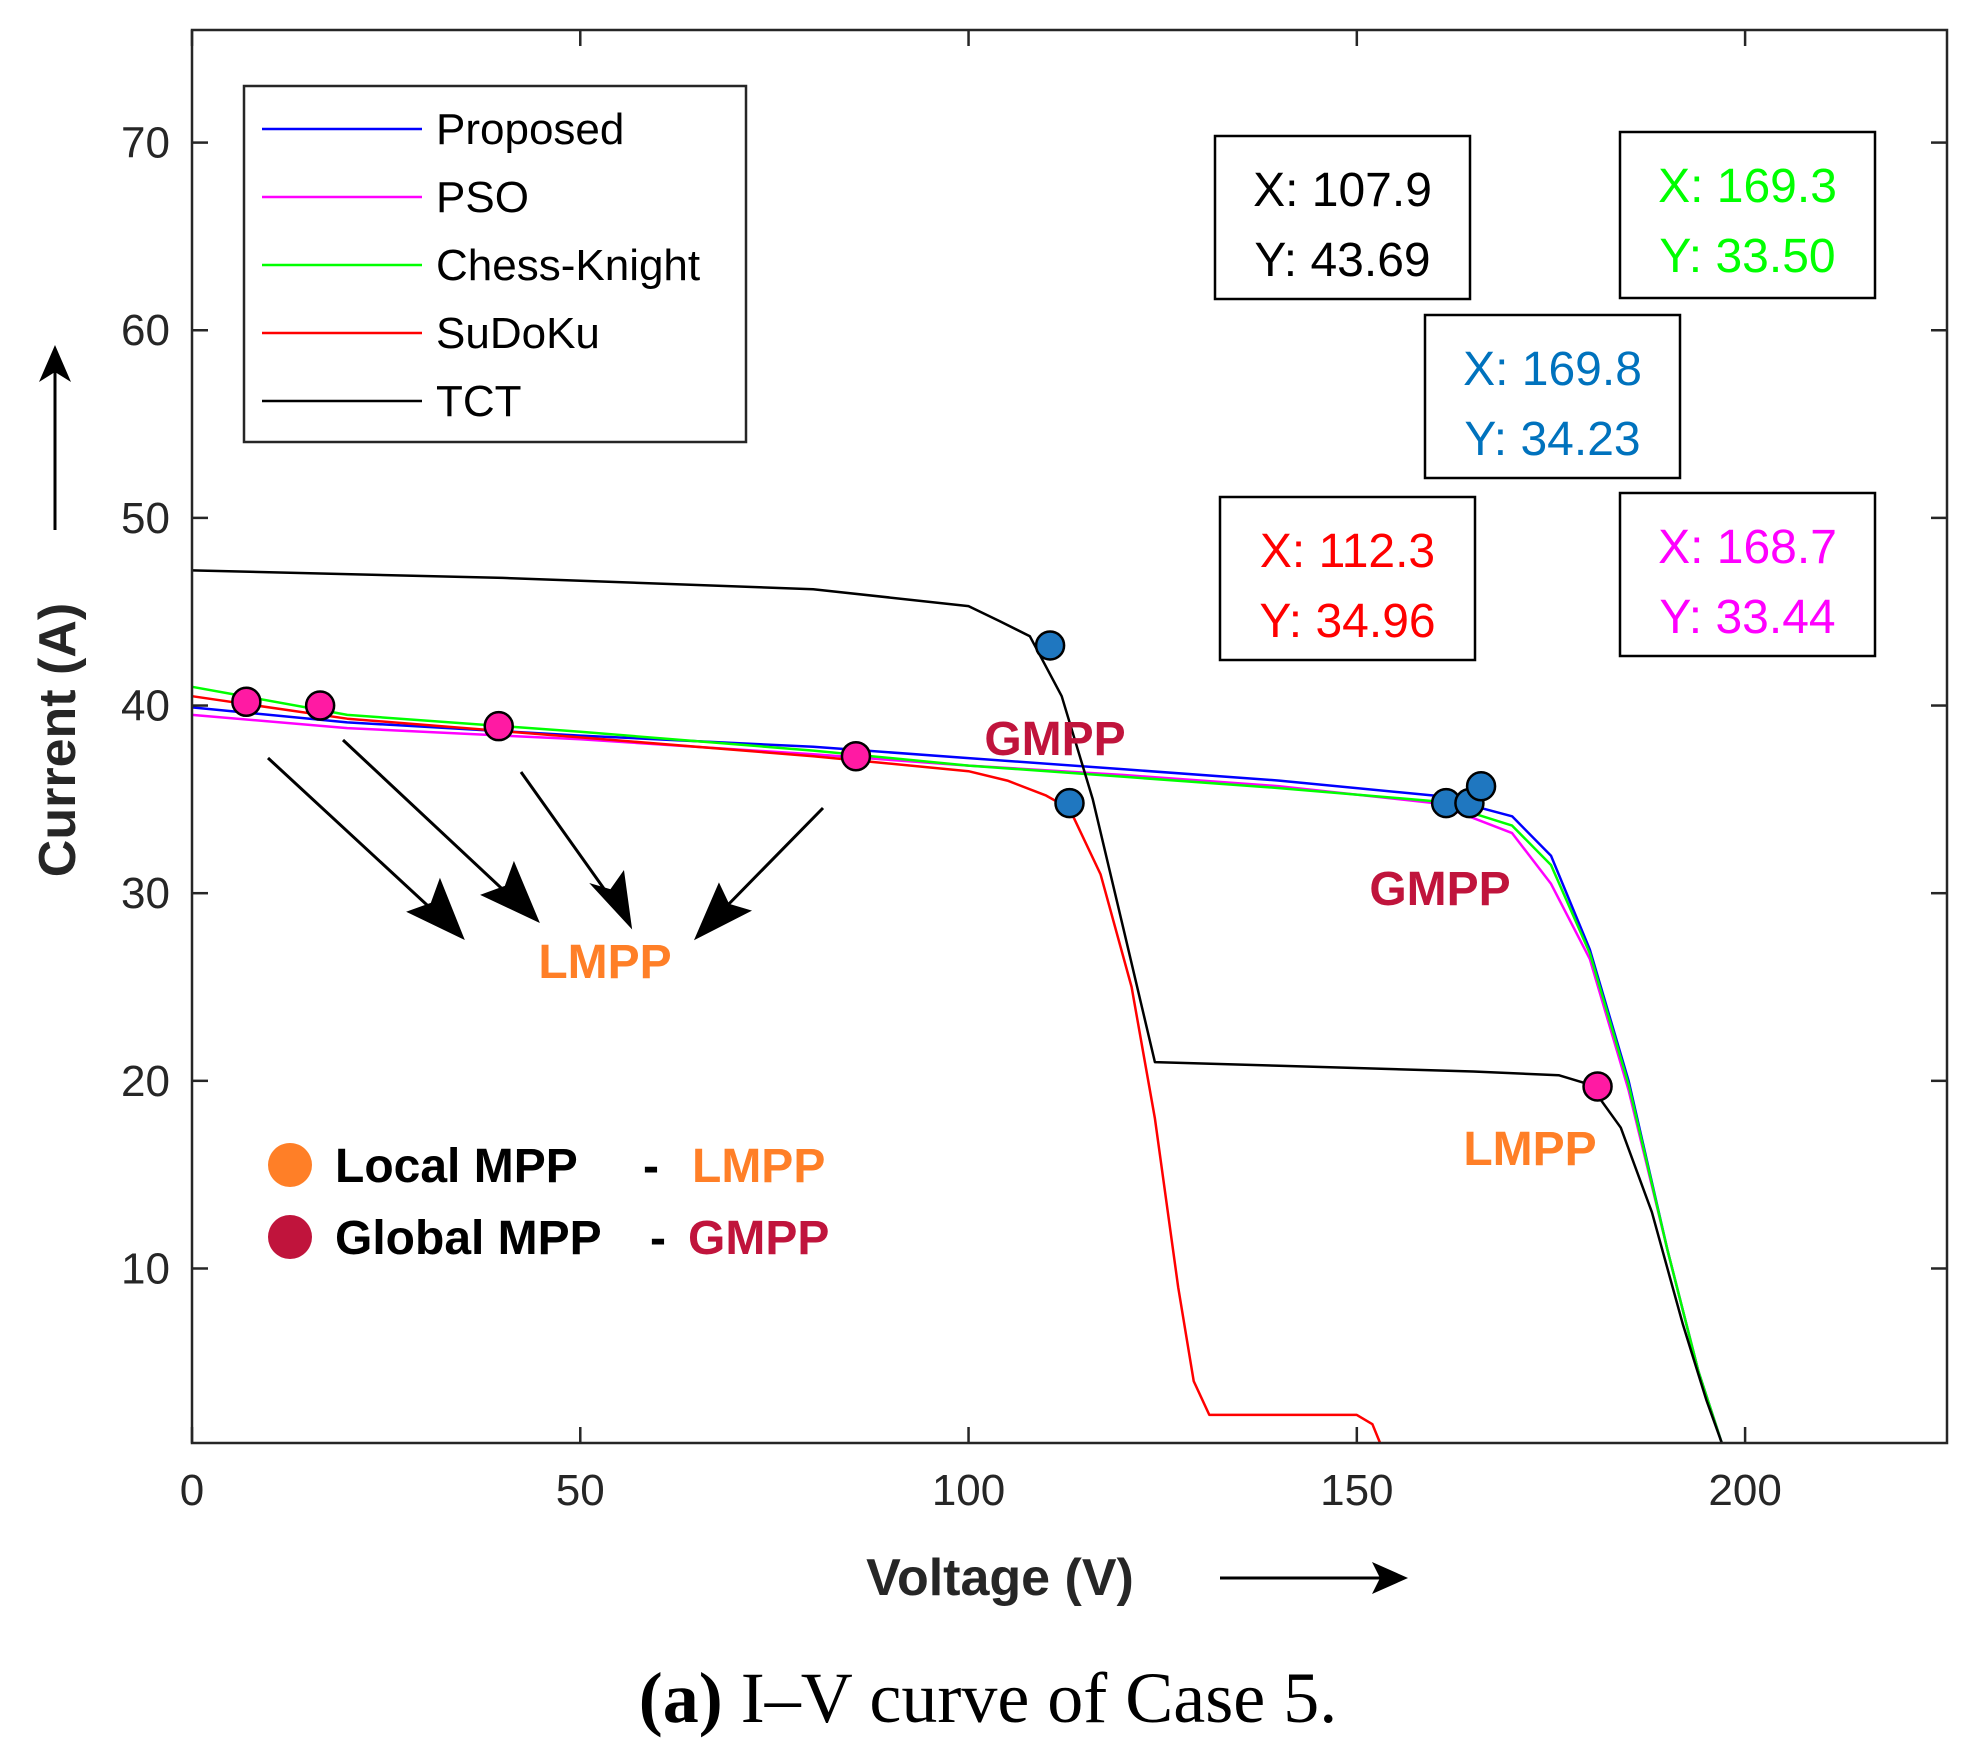 The height and width of the screenshot is (1746, 1977). I want to click on y-tick-label: 60, so click(145, 330).